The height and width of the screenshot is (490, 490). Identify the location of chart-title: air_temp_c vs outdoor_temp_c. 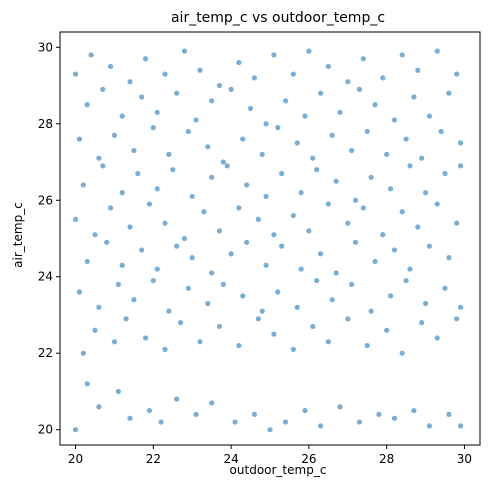
(278, 18).